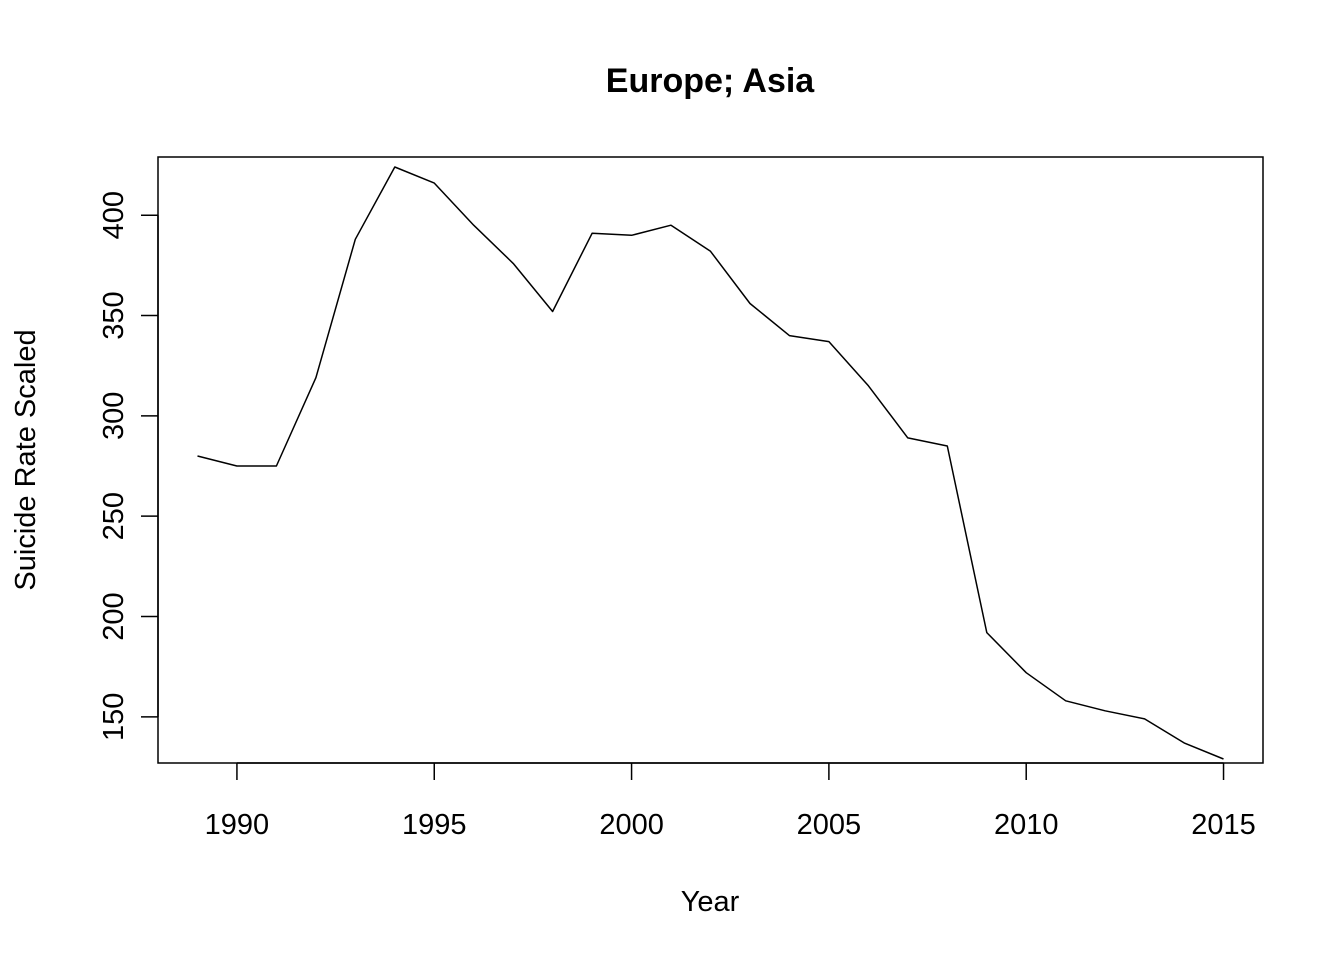 The image size is (1344, 960). Describe the element at coordinates (114, 516) in the screenshot. I see `y-tick-label: 250` at that location.